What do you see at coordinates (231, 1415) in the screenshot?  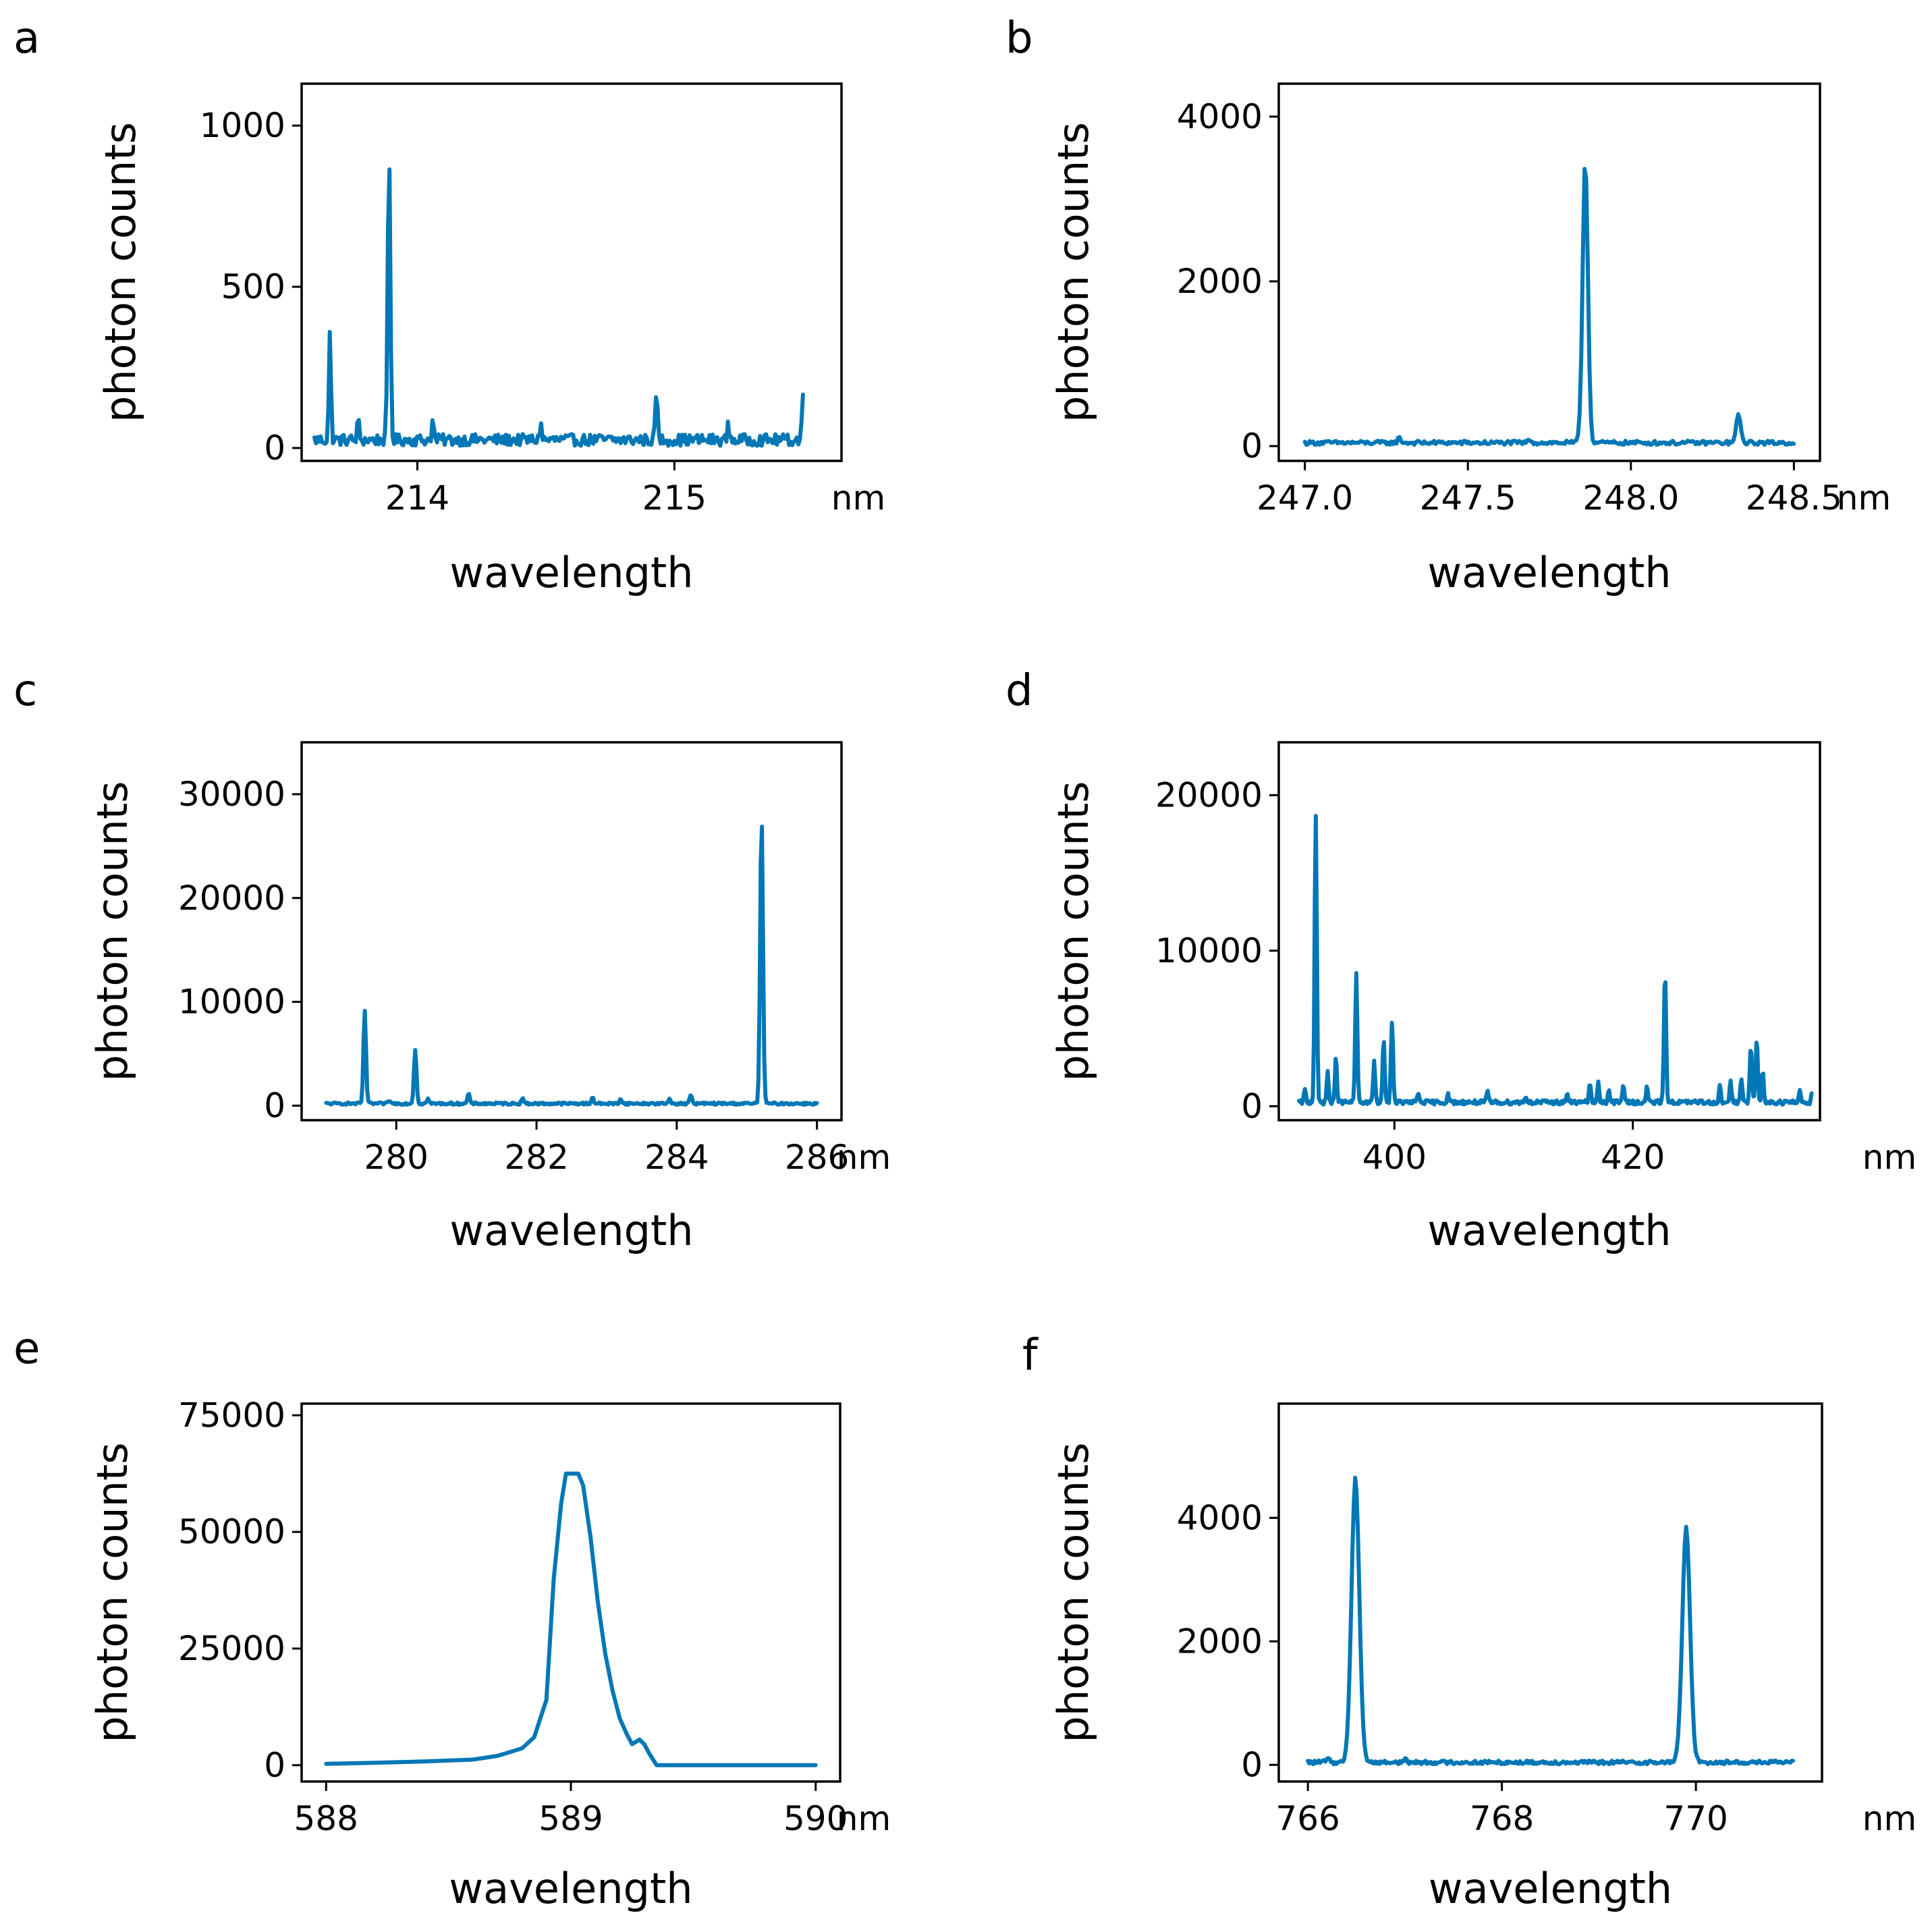 I see `y-tick-label: 75000` at bounding box center [231, 1415].